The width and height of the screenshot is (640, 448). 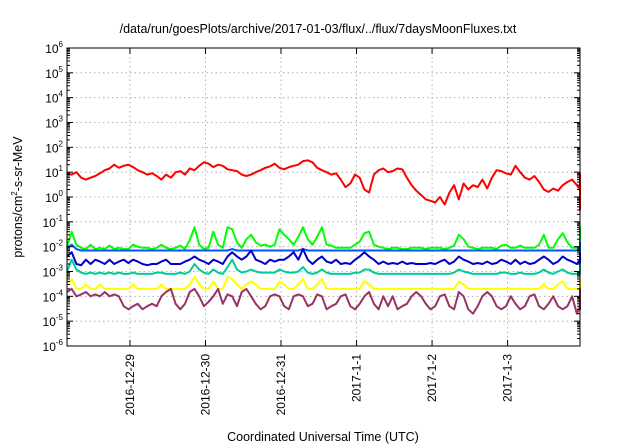 I want to click on y-tick-label: 10⁻¹, so click(x=53, y=222).